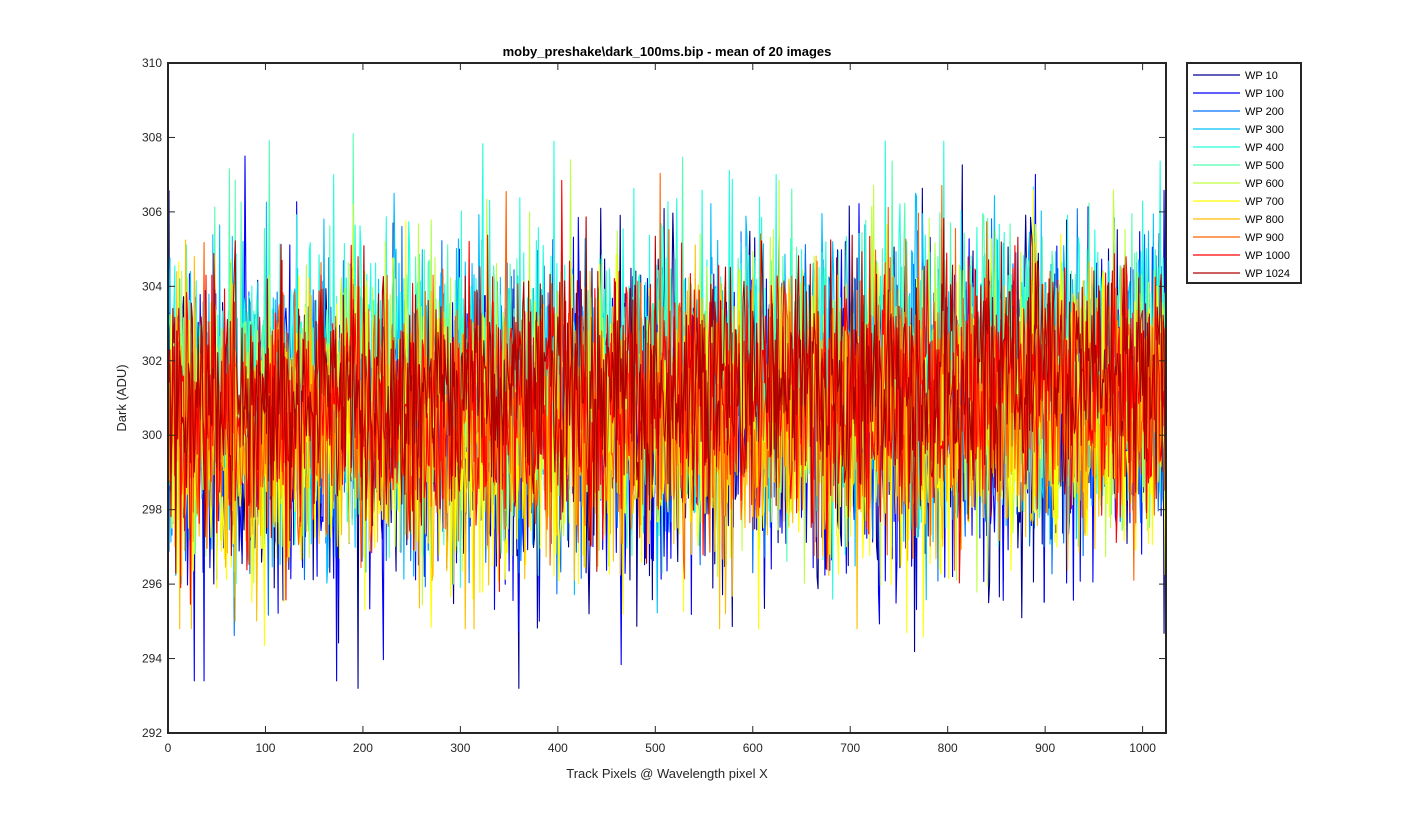  Describe the element at coordinates (1261, 76) in the screenshot. I see `legend-label: WP 10` at that location.